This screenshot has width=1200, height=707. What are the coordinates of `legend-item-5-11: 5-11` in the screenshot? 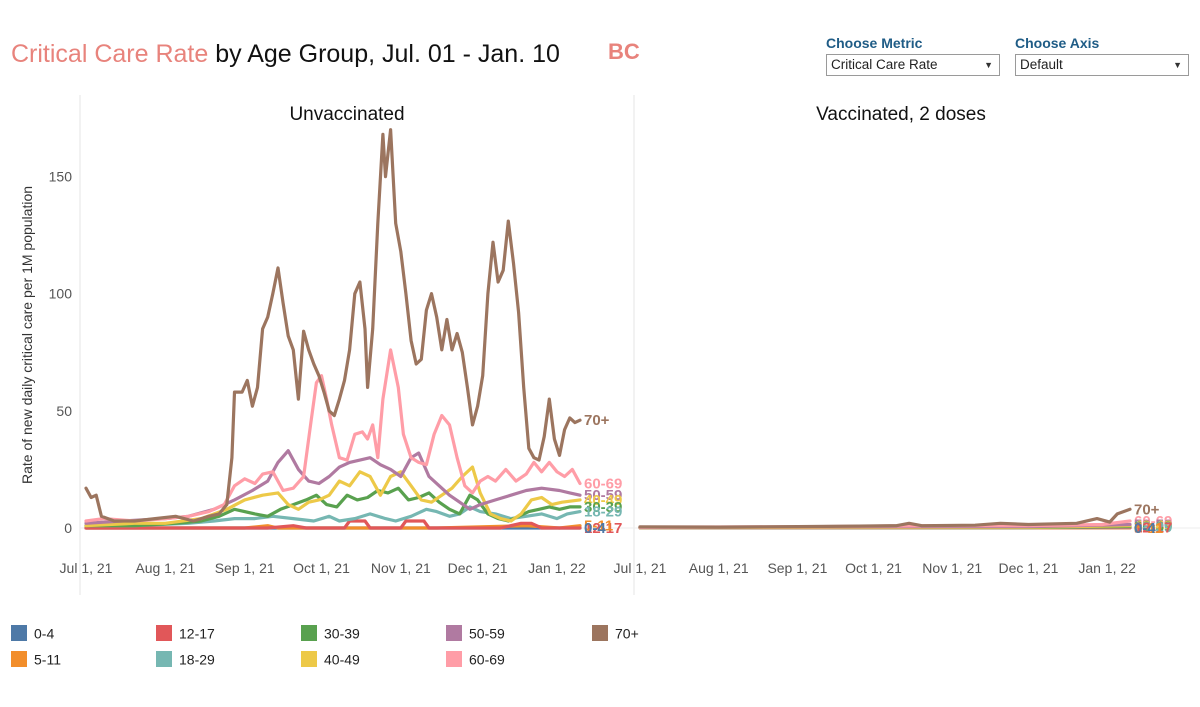 It's located at (36, 658).